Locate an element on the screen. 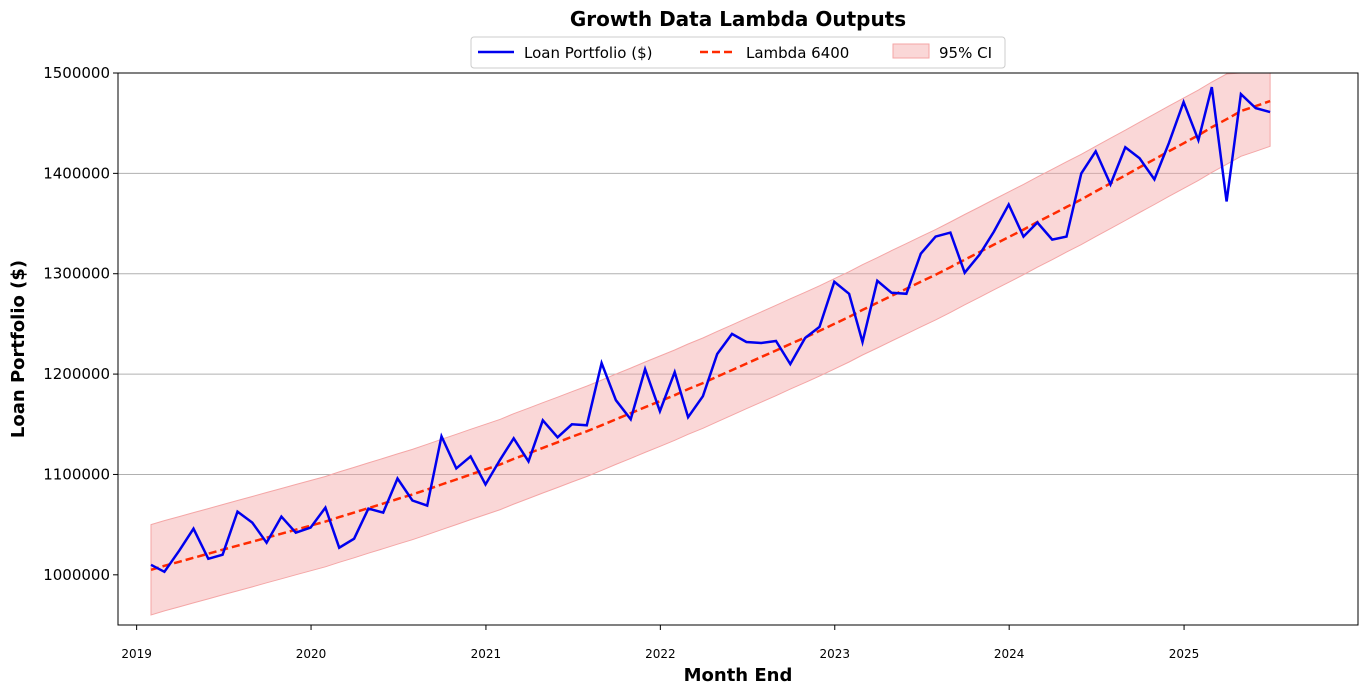 The height and width of the screenshot is (695, 1368). legend-ci-swatch is located at coordinates (911, 51).